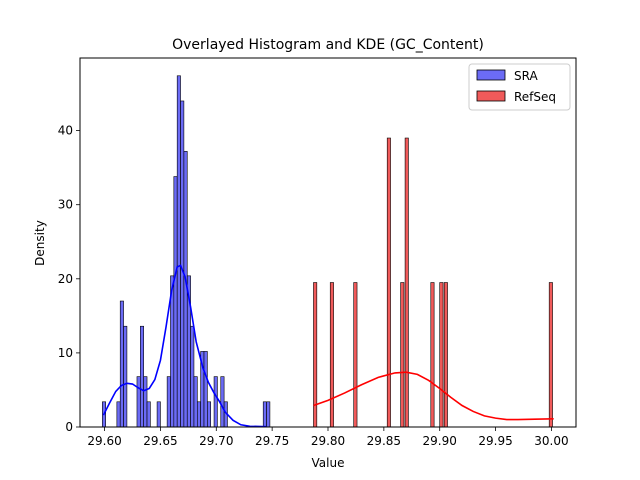 The width and height of the screenshot is (640, 480). I want to click on legend-swatch-refseq, so click(491, 96).